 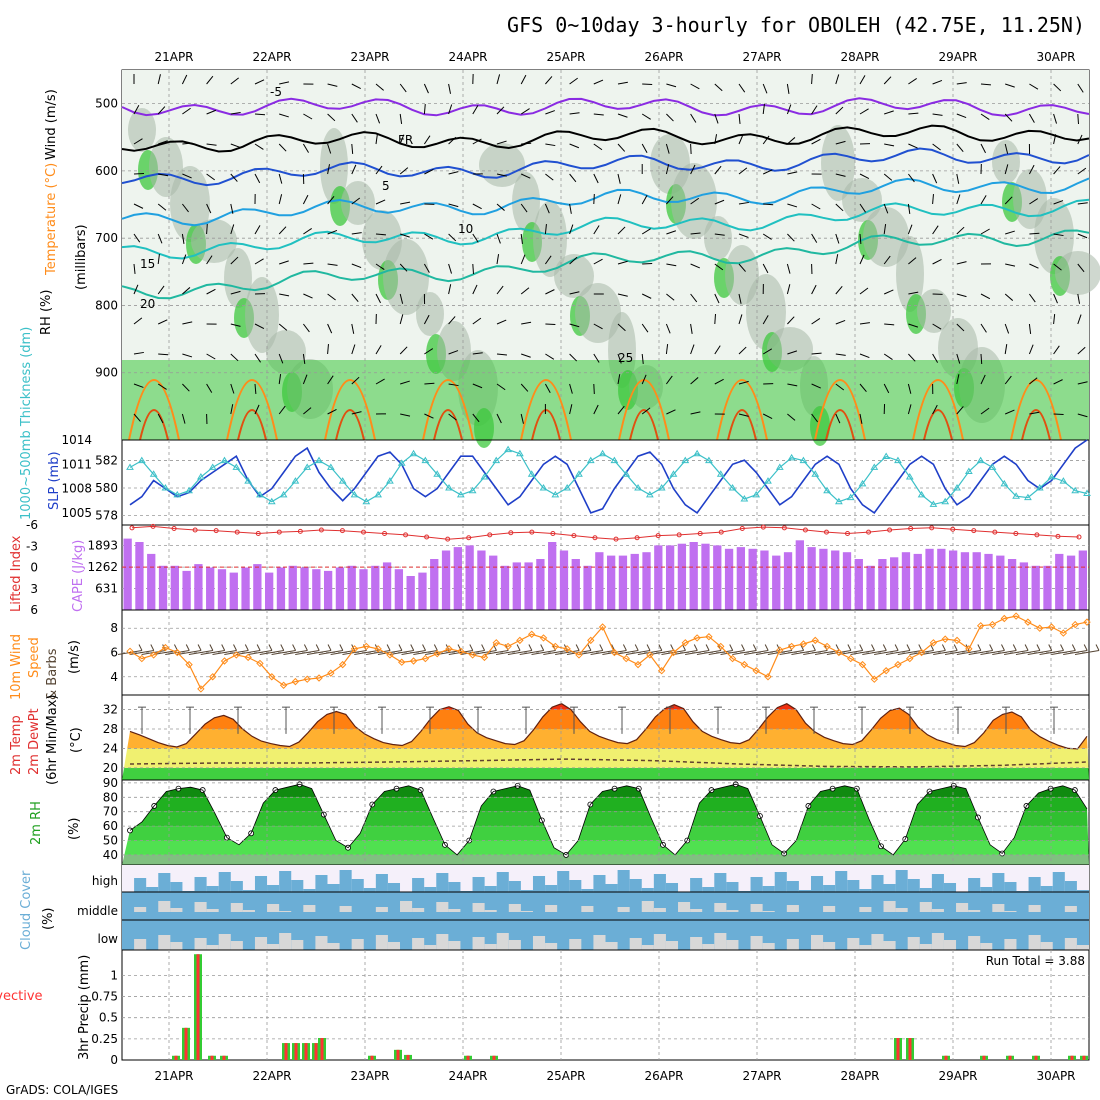 I want to click on ylabel-2m-dewpt: 2m DewPt, so click(x=34, y=741).